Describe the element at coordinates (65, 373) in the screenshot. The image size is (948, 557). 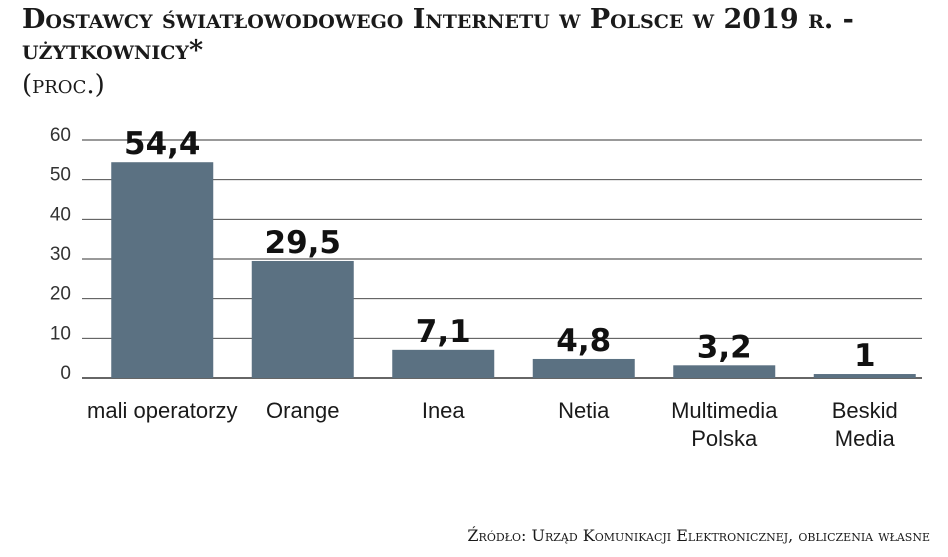
I see `y-tick-label: 0` at that location.